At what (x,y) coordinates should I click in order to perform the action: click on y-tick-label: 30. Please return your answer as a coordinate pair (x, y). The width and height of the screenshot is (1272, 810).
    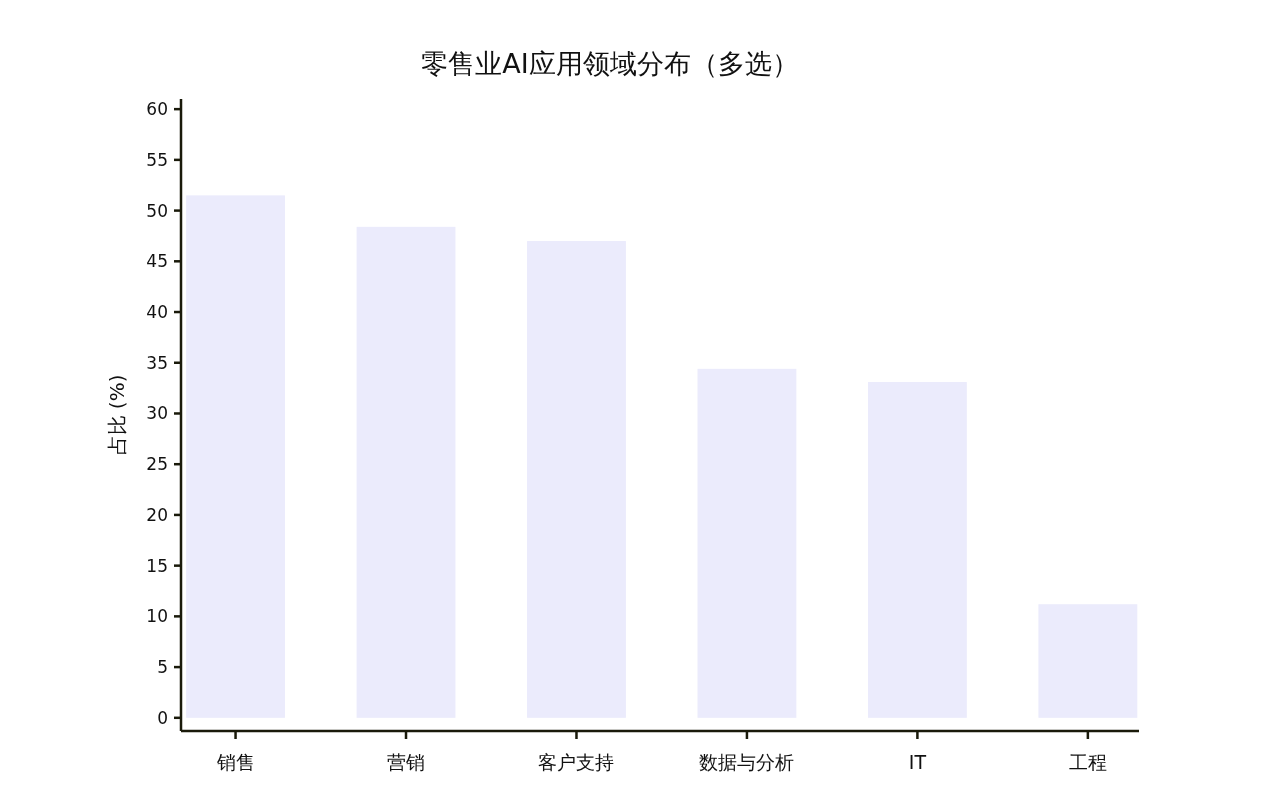
    Looking at the image, I should click on (157, 413).